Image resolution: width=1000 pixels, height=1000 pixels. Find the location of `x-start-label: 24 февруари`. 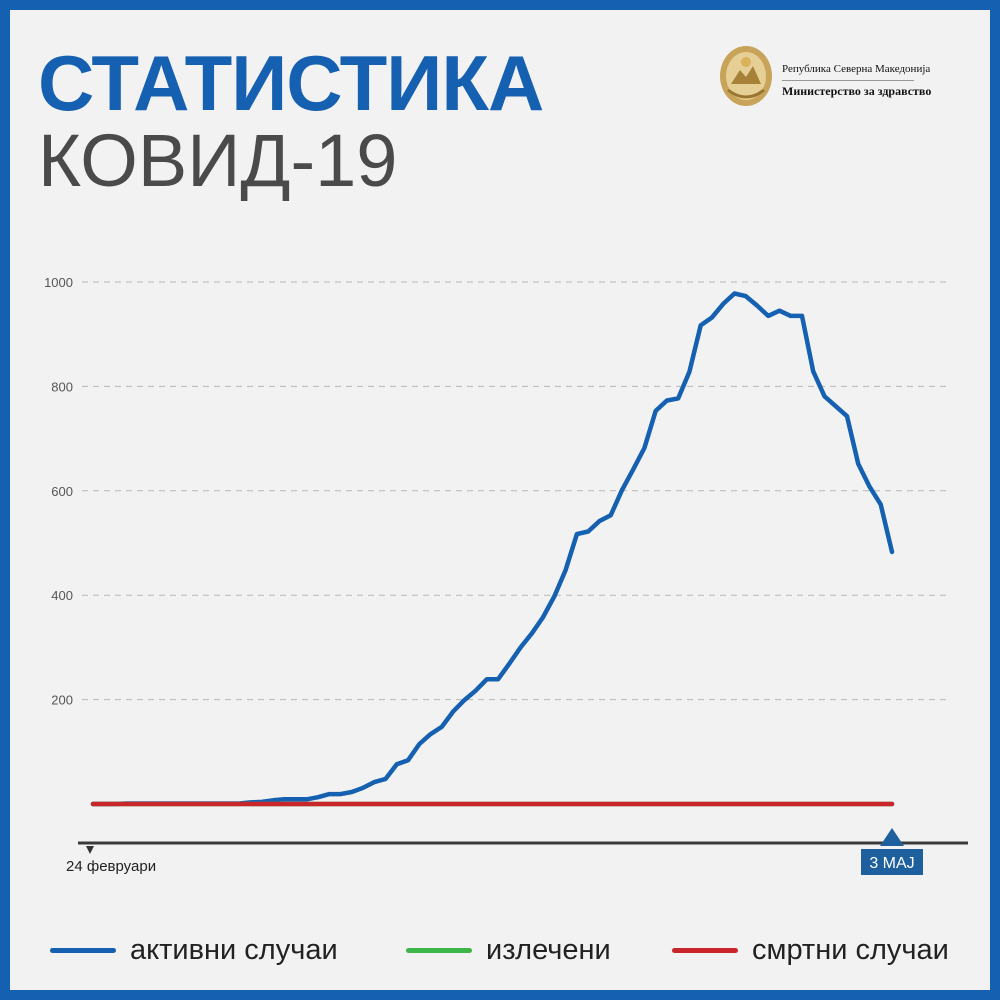

x-start-label: 24 февруари is located at coordinates (111, 866).